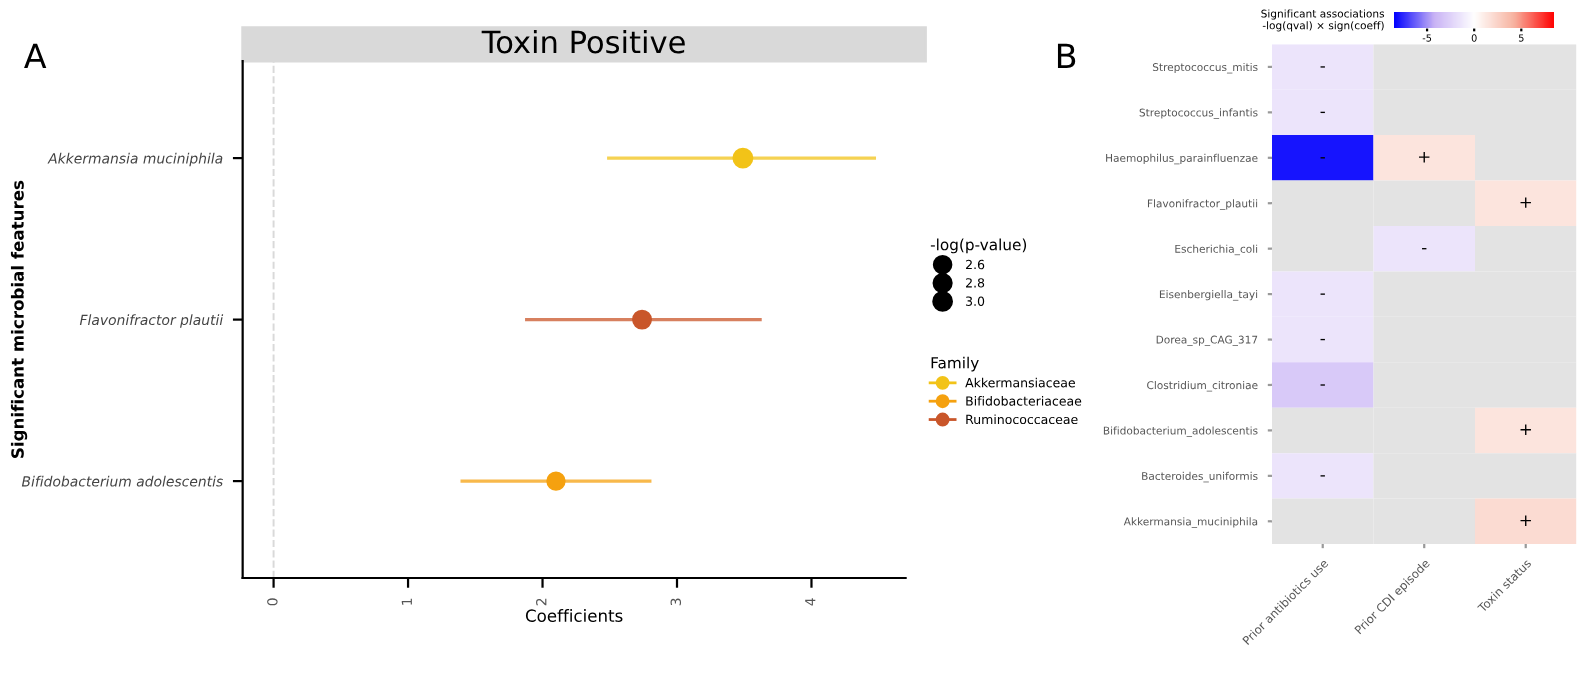  Describe the element at coordinates (574, 615) in the screenshot. I see `x-axis-title: Coefficients` at that location.